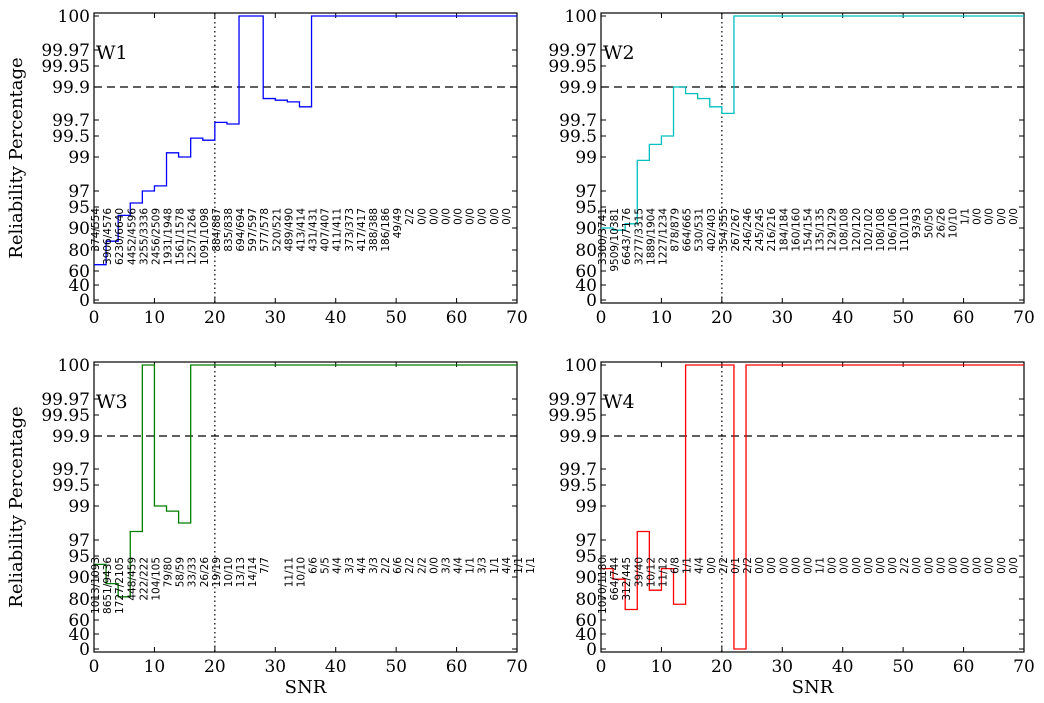 The image size is (1044, 703). I want to click on panel-label: W4, so click(619, 402).